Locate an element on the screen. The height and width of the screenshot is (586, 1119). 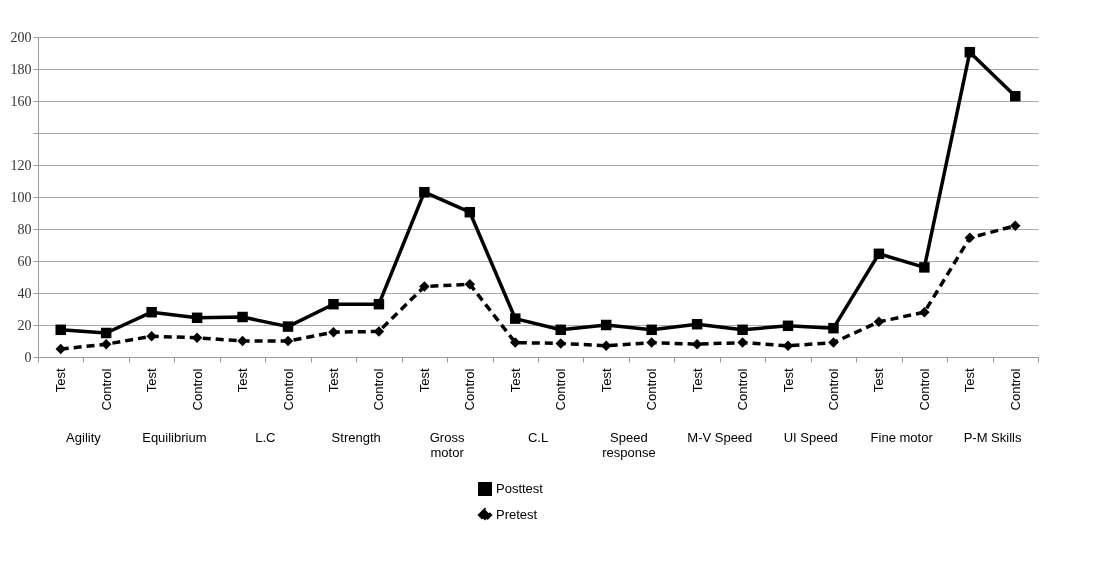
text: C.L is located at coordinates (538, 437).